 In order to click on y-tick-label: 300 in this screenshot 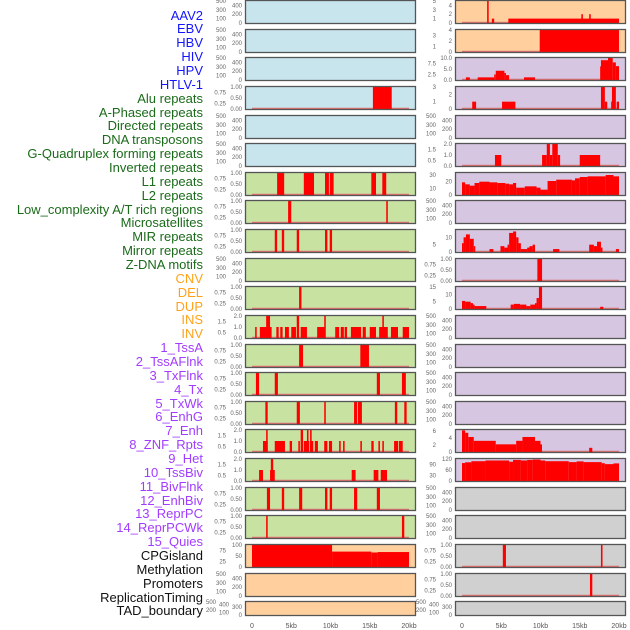, I will do `click(431, 498)`.